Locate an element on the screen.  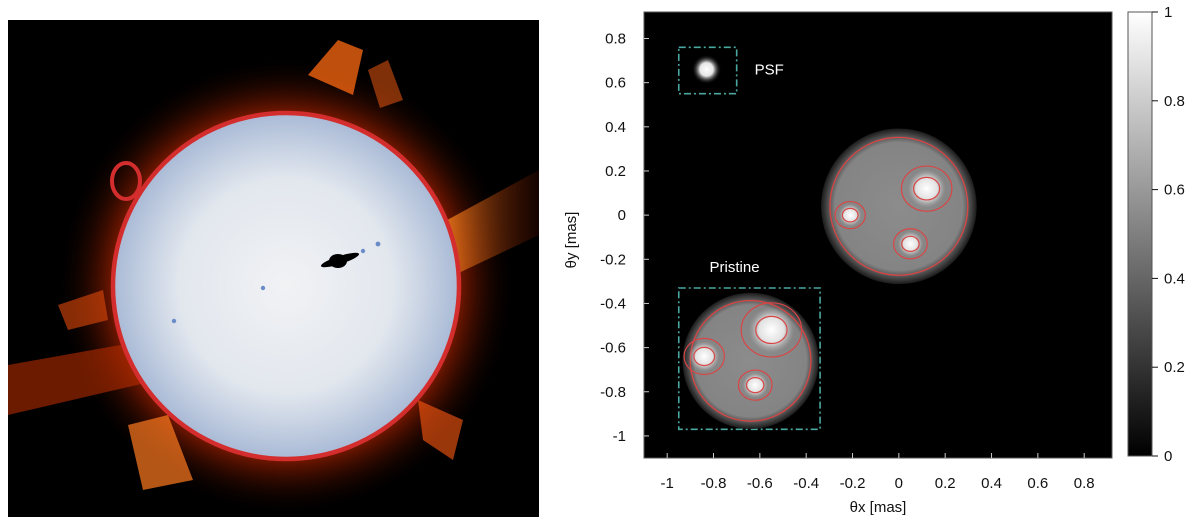
colorbar-tick-label: 0.4 is located at coordinates (1174, 278).